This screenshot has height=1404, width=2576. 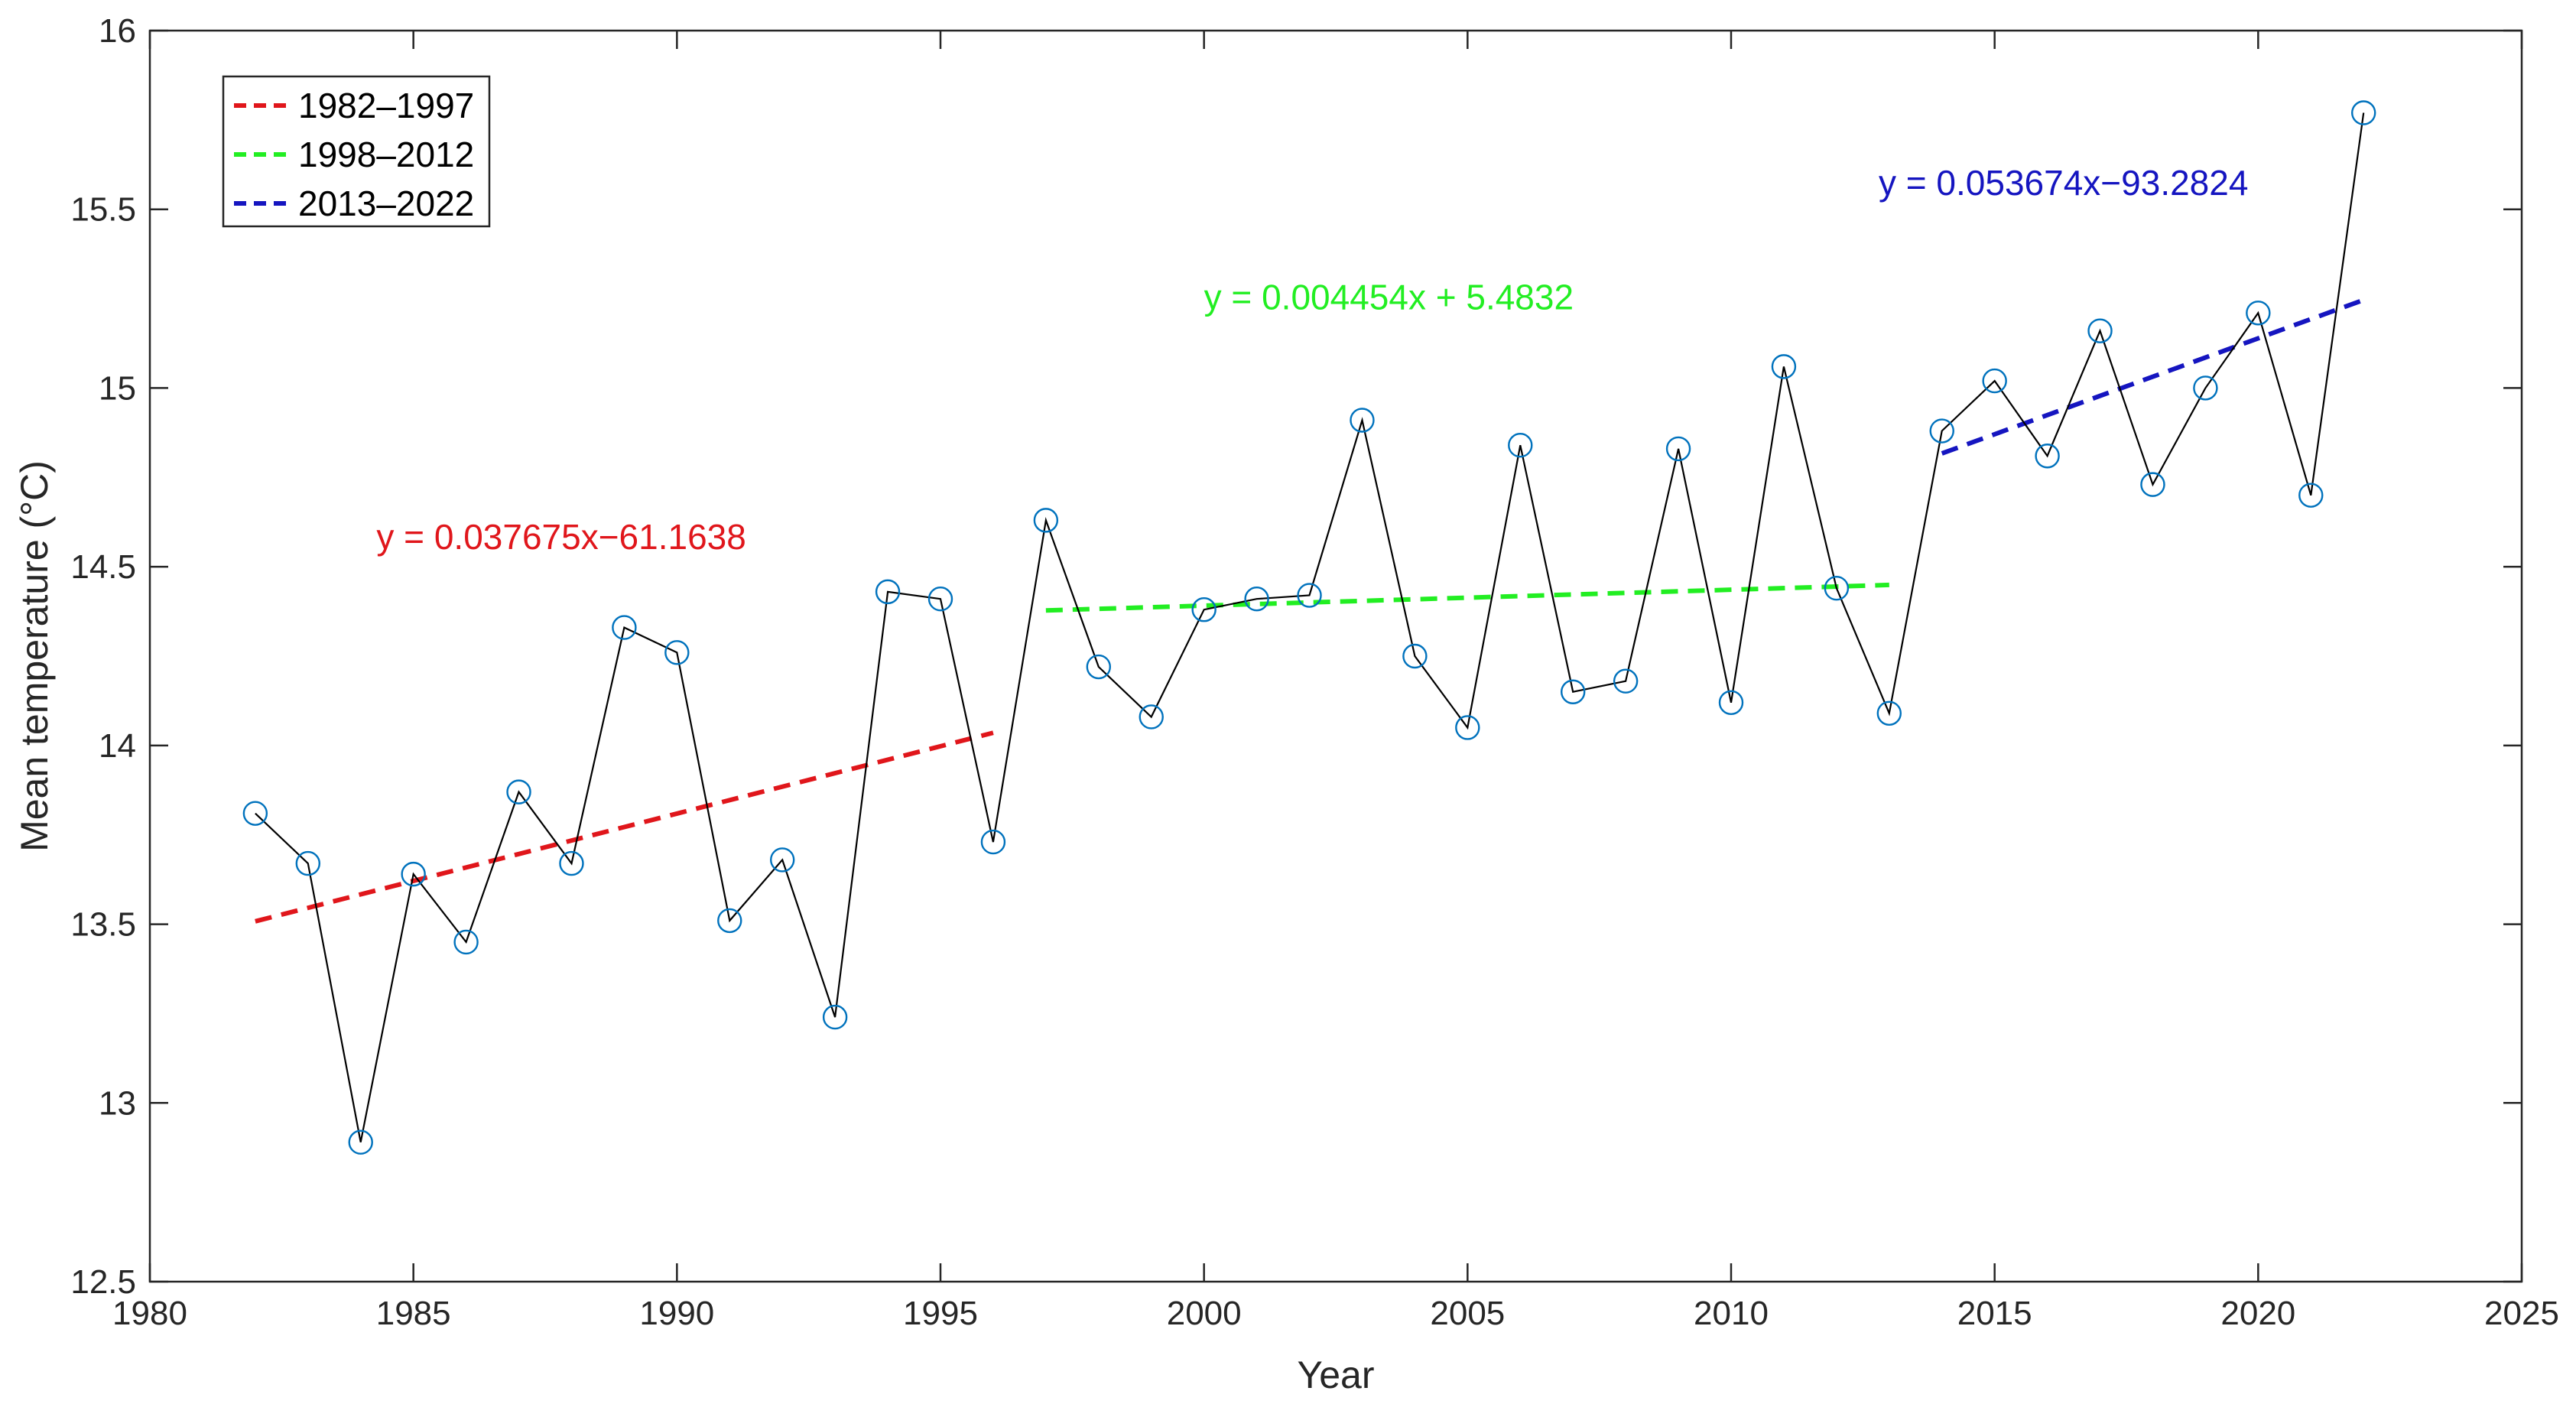 What do you see at coordinates (941, 1313) in the screenshot?
I see `x-tick-label: 1995` at bounding box center [941, 1313].